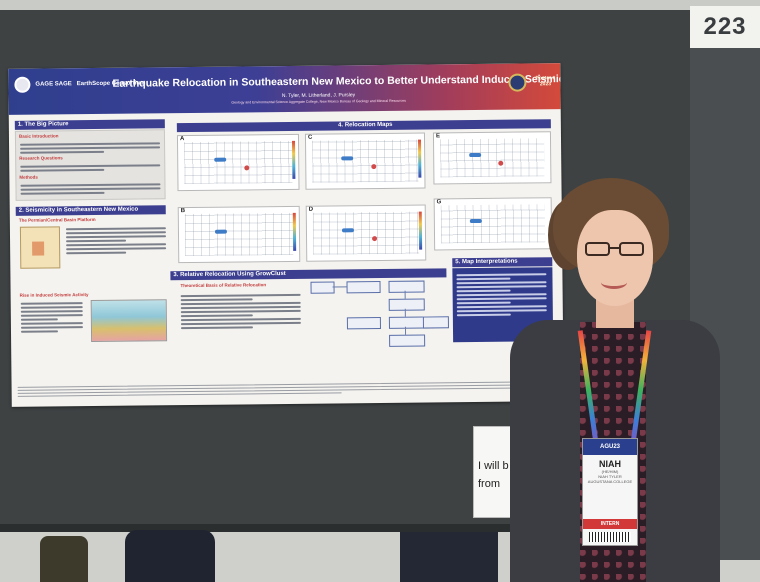 Image resolution: width=760 pixels, height=582 pixels. Describe the element at coordinates (28, 177) in the screenshot. I see `s1-subheading-methods: Methods` at that location.